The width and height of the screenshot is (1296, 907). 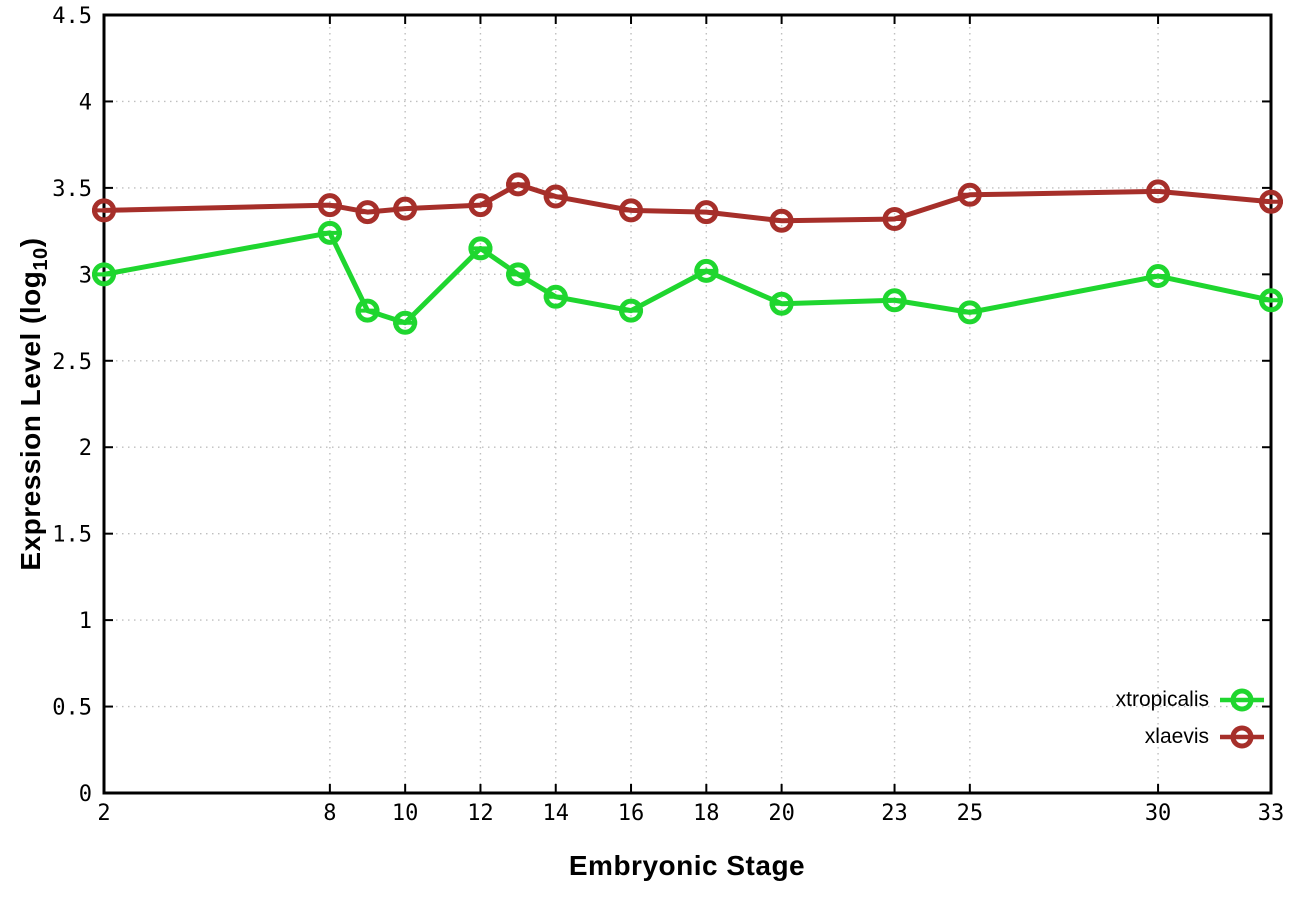 I want to click on y-axis-title-subscript: 10, so click(x=40, y=259).